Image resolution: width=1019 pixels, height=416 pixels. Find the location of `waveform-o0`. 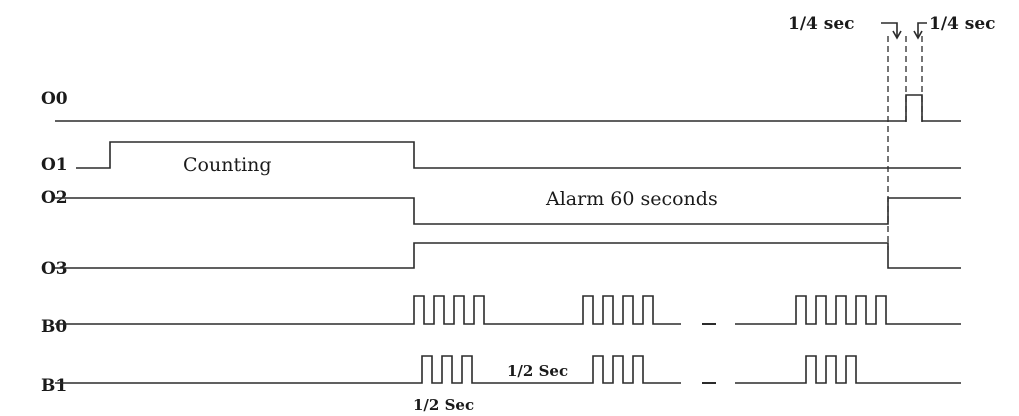

waveform-o0 is located at coordinates (508, 108).